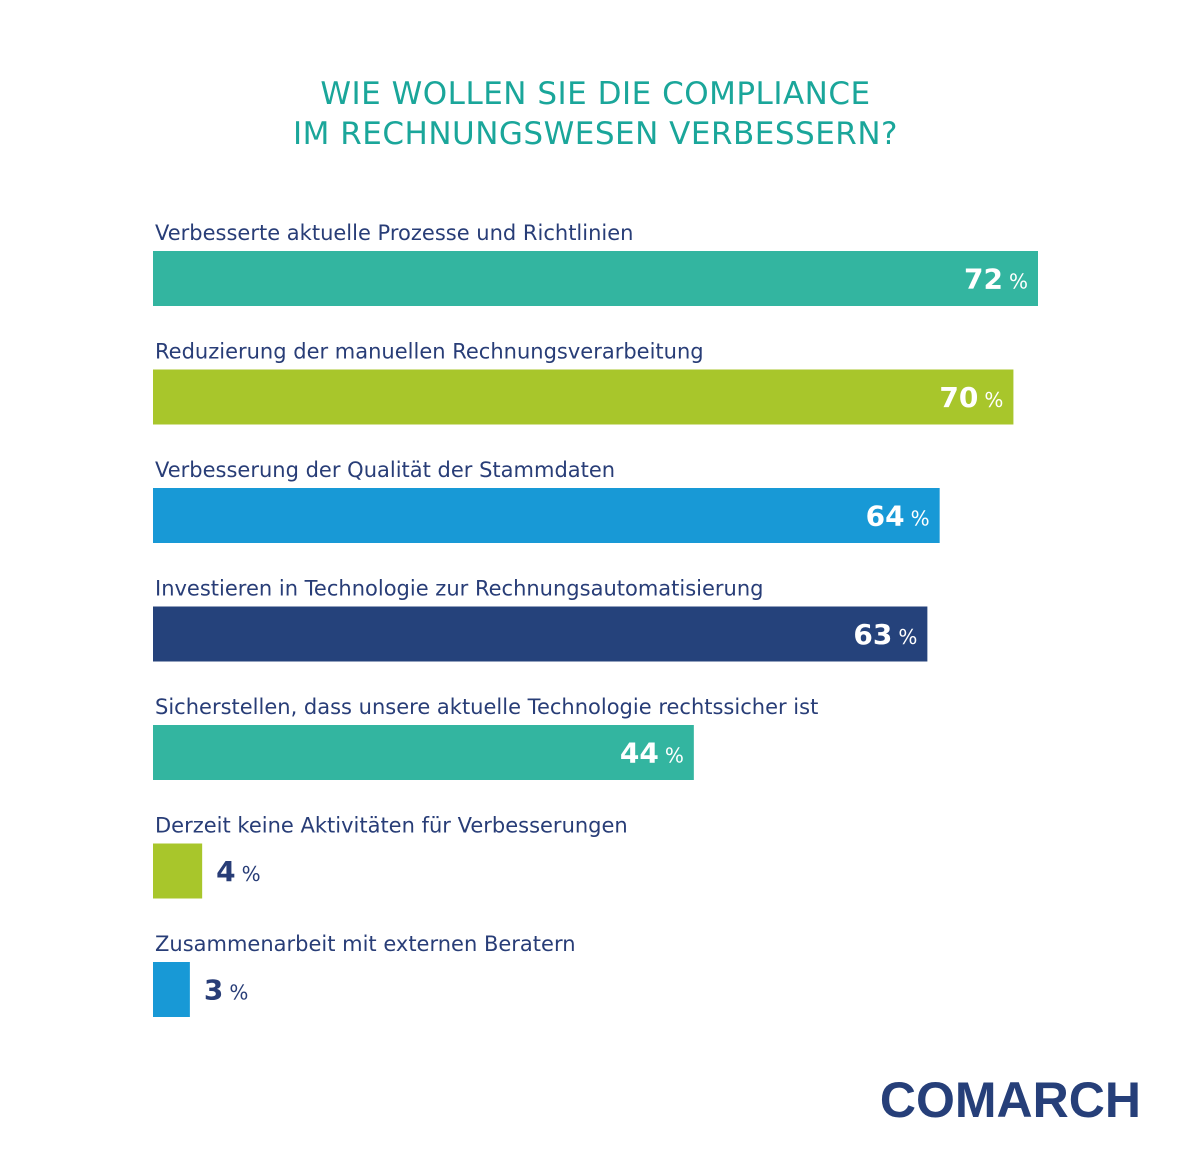 The height and width of the screenshot is (1171, 1191). What do you see at coordinates (213, 990) in the screenshot?
I see `data-label-value: 3` at bounding box center [213, 990].